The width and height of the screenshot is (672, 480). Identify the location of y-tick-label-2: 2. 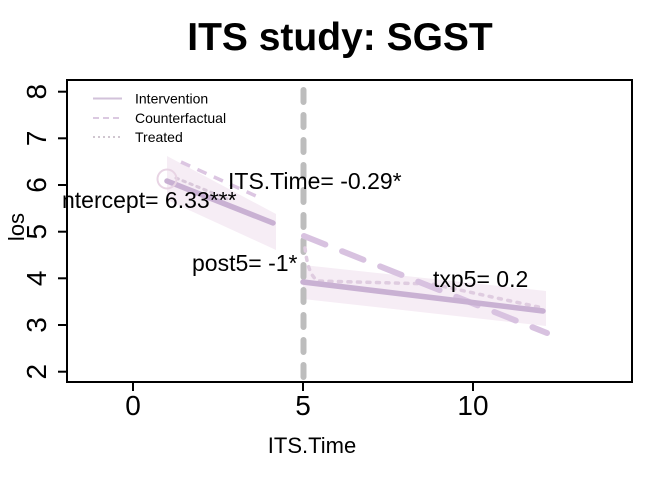
(36, 372).